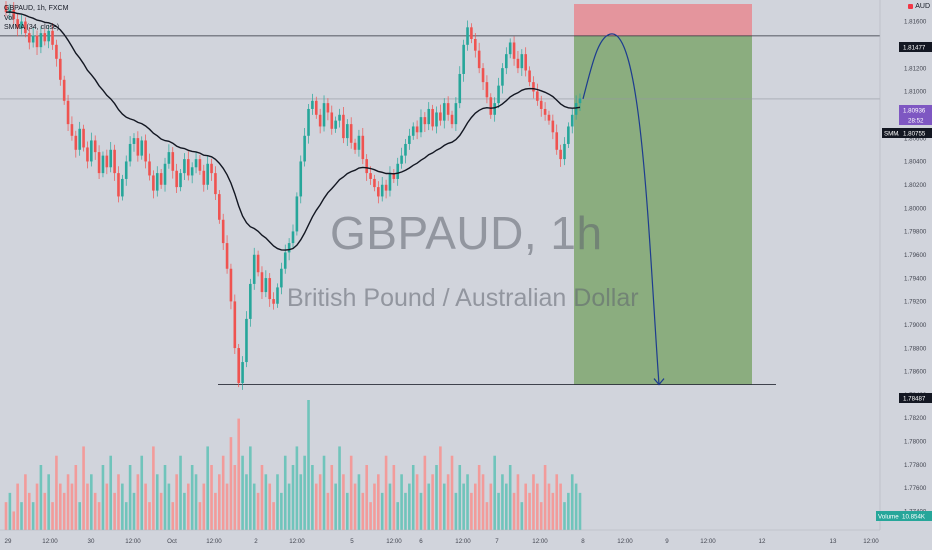  Describe the element at coordinates (915, 302) in the screenshot. I see `price-tick-label: 1.79200` at that location.